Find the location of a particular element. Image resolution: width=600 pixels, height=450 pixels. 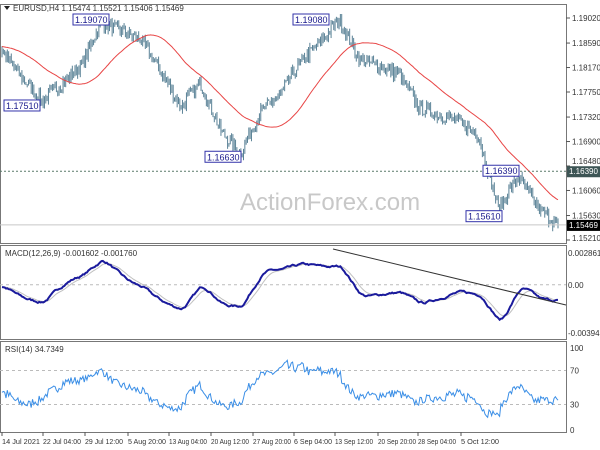

macd-trendline is located at coordinates (449, 277).